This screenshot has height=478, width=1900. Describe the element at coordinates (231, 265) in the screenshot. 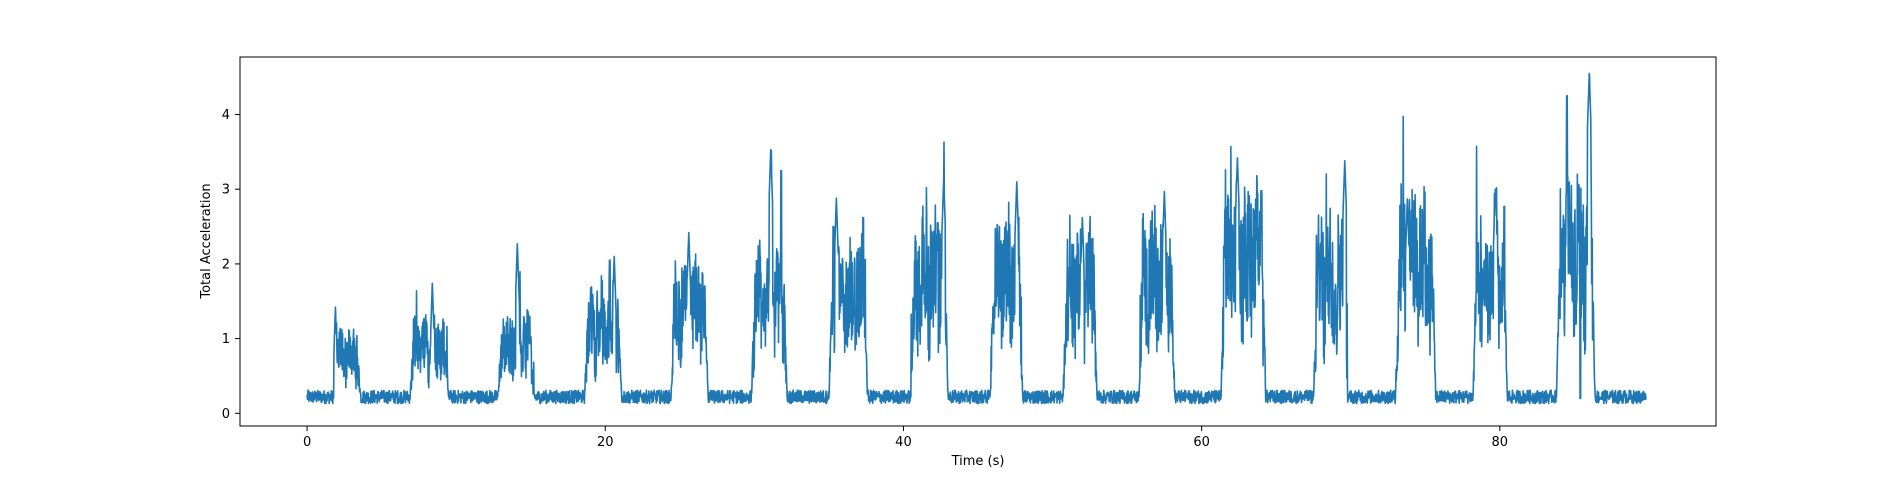

I see `y-axis-ticks: 0 1 2 3 4` at that location.